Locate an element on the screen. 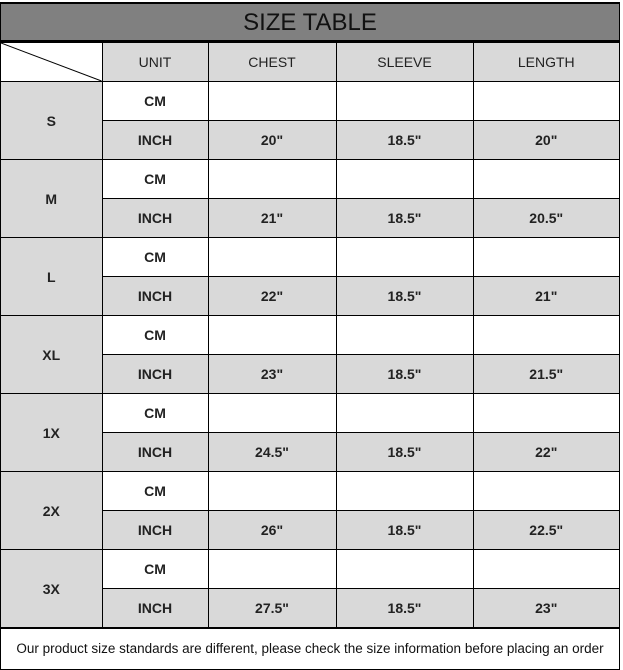 This screenshot has height=670, width=623. size-label: M is located at coordinates (52, 198).